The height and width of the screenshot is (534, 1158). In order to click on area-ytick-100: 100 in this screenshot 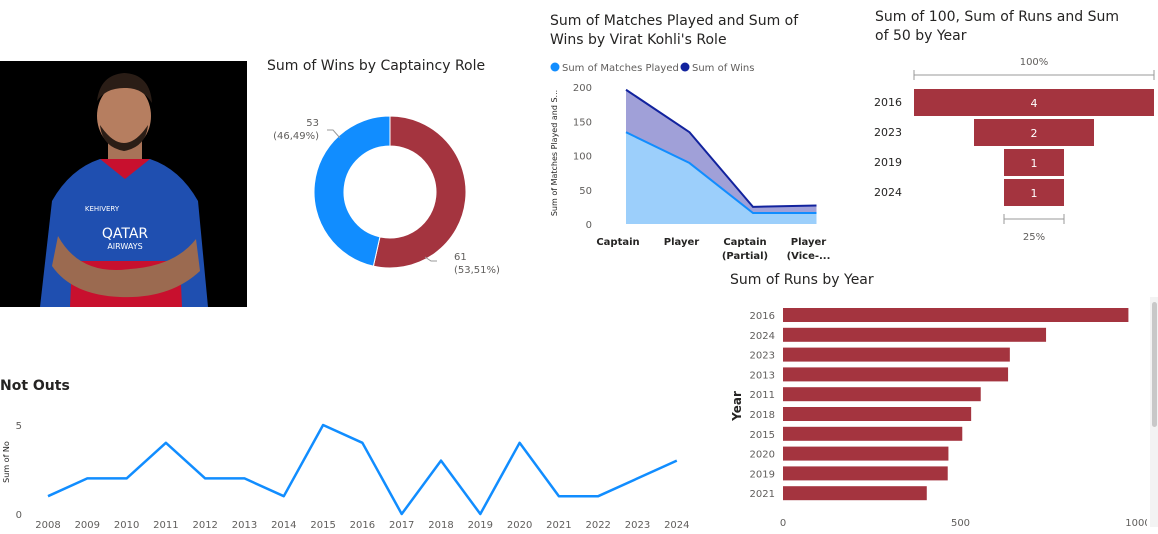, I will do `click(582, 157)`.